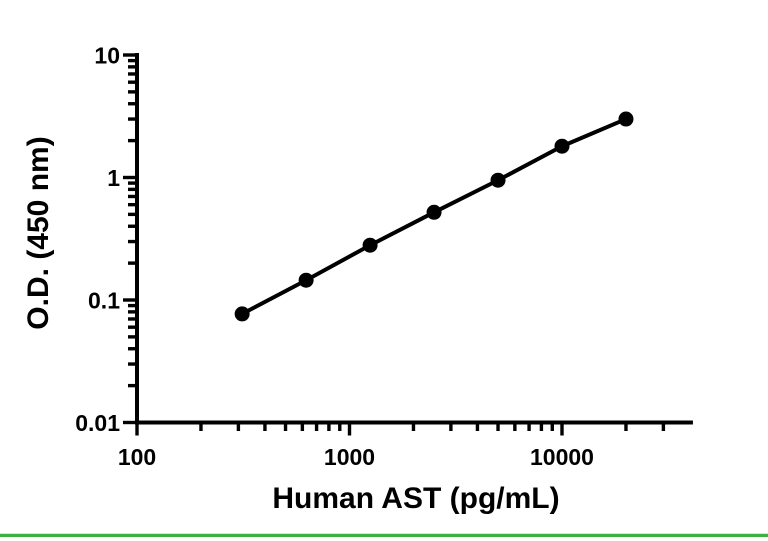 The image size is (768, 541). I want to click on x-tick-label: 10000, so click(562, 457).